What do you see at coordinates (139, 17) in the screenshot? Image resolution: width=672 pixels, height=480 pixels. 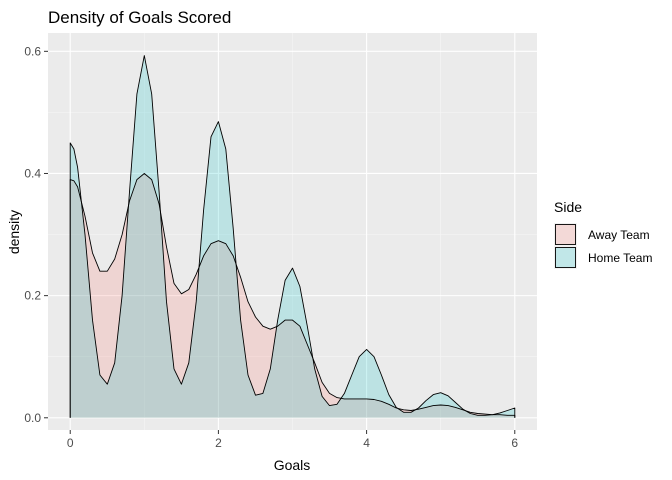 I see `chart-title: Density of Goals Scored` at bounding box center [139, 17].